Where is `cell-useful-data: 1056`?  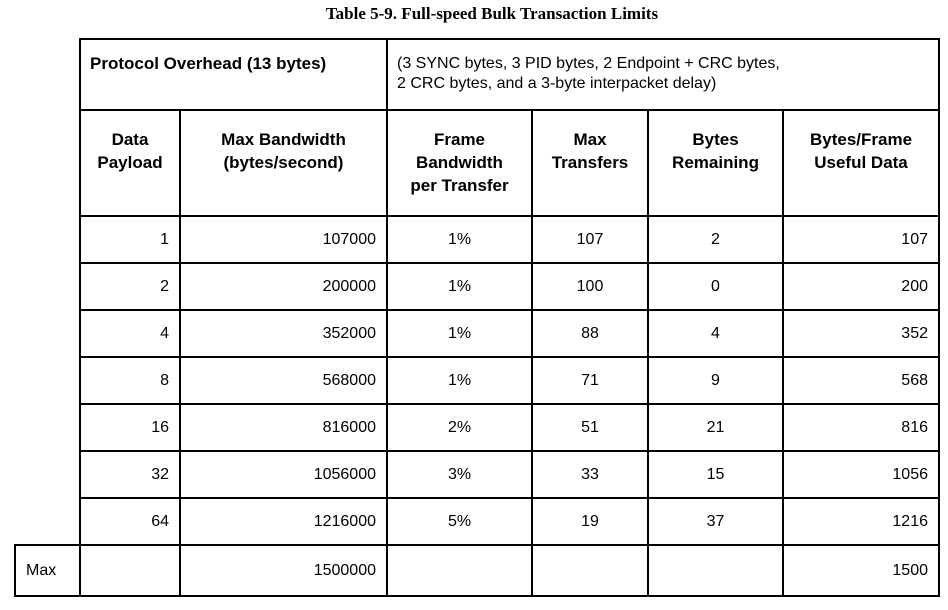 cell-useful-data: 1056 is located at coordinates (861, 474).